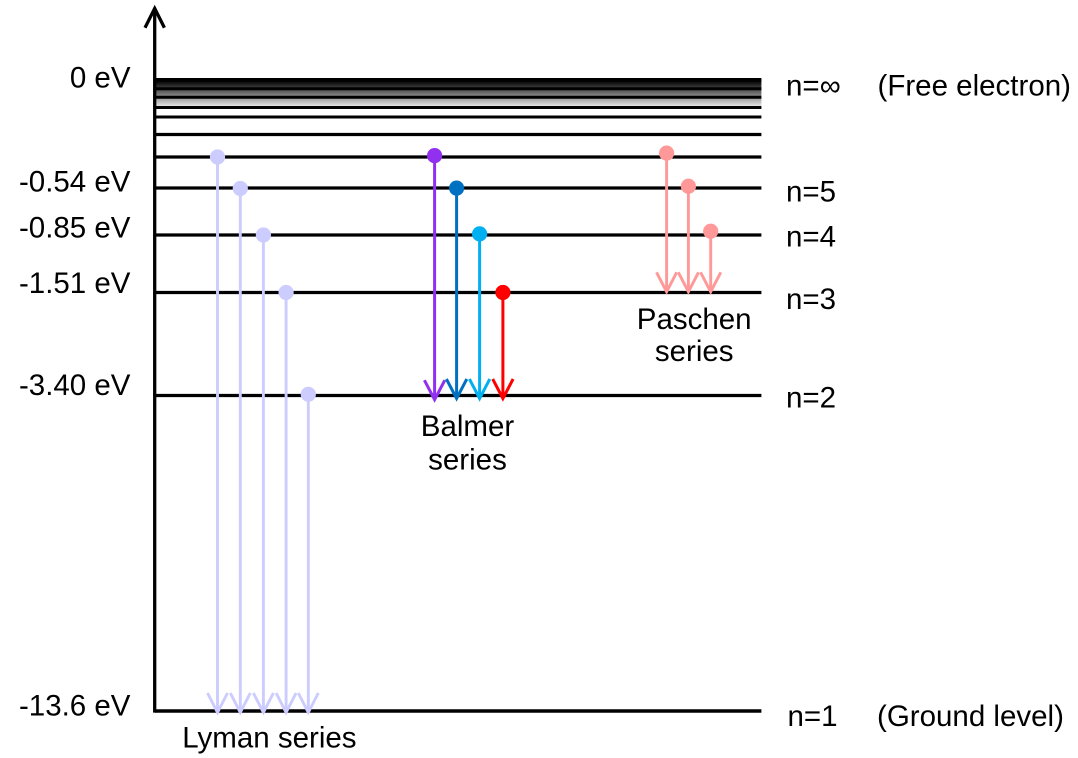 The image size is (1078, 758). Describe the element at coordinates (75, 385) in the screenshot. I see `svg-text: -3.40 eV` at that location.